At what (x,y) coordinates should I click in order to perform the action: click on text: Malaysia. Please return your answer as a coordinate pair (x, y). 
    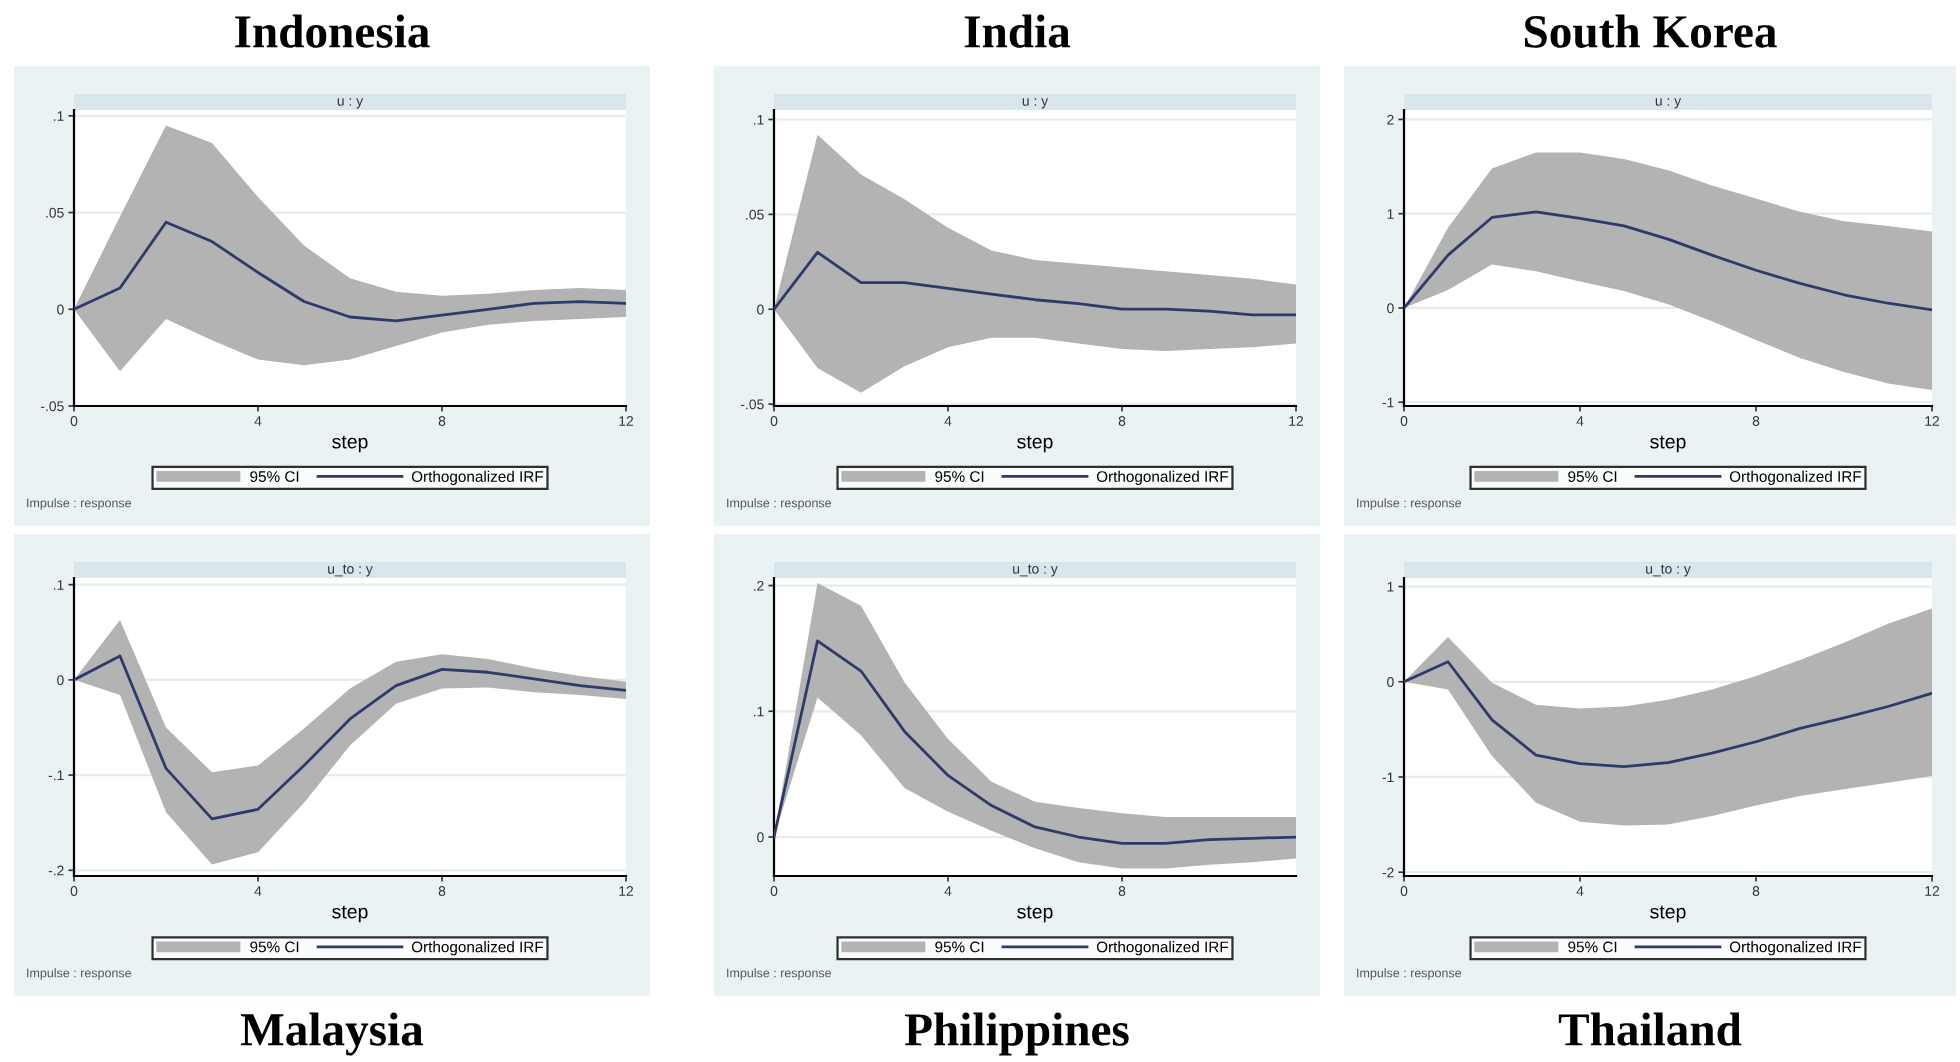
    Looking at the image, I should click on (332, 1034).